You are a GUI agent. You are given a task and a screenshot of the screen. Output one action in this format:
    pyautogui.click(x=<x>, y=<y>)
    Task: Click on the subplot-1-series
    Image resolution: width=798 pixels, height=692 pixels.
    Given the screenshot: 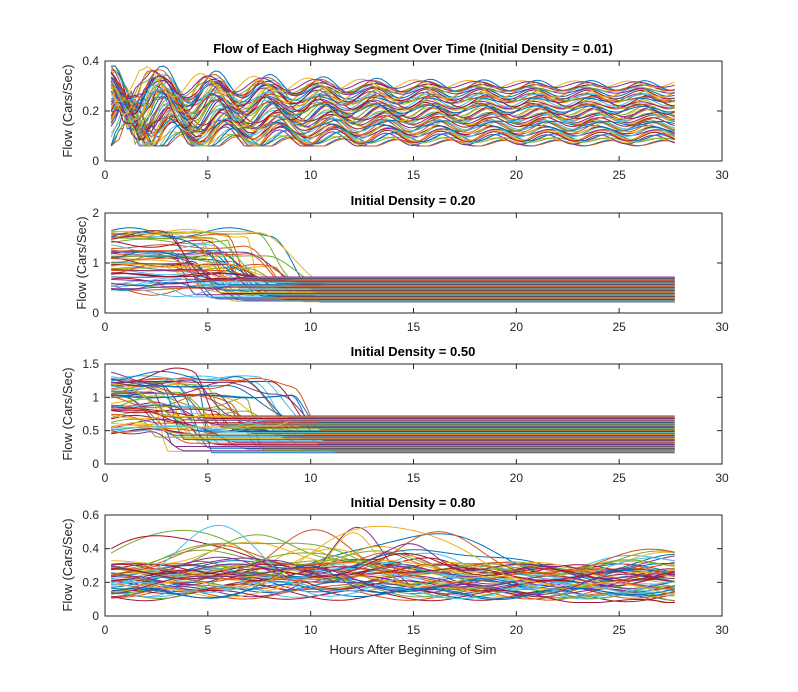 What is the action you would take?
    pyautogui.click(x=392, y=106)
    